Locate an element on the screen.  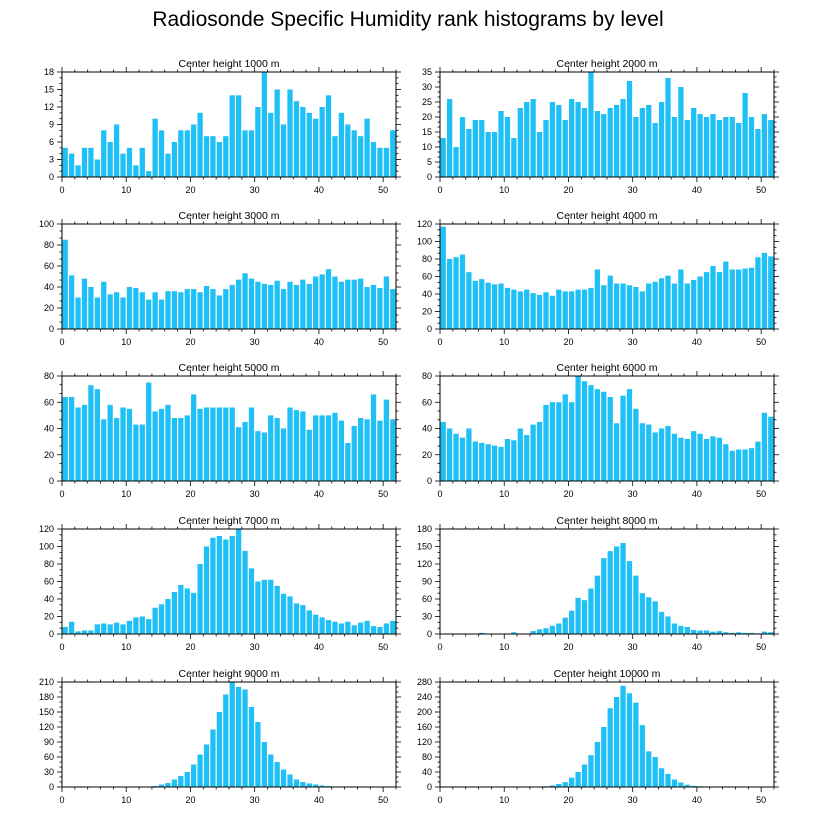
y-tick-label: 25 is located at coordinates (427, 102).